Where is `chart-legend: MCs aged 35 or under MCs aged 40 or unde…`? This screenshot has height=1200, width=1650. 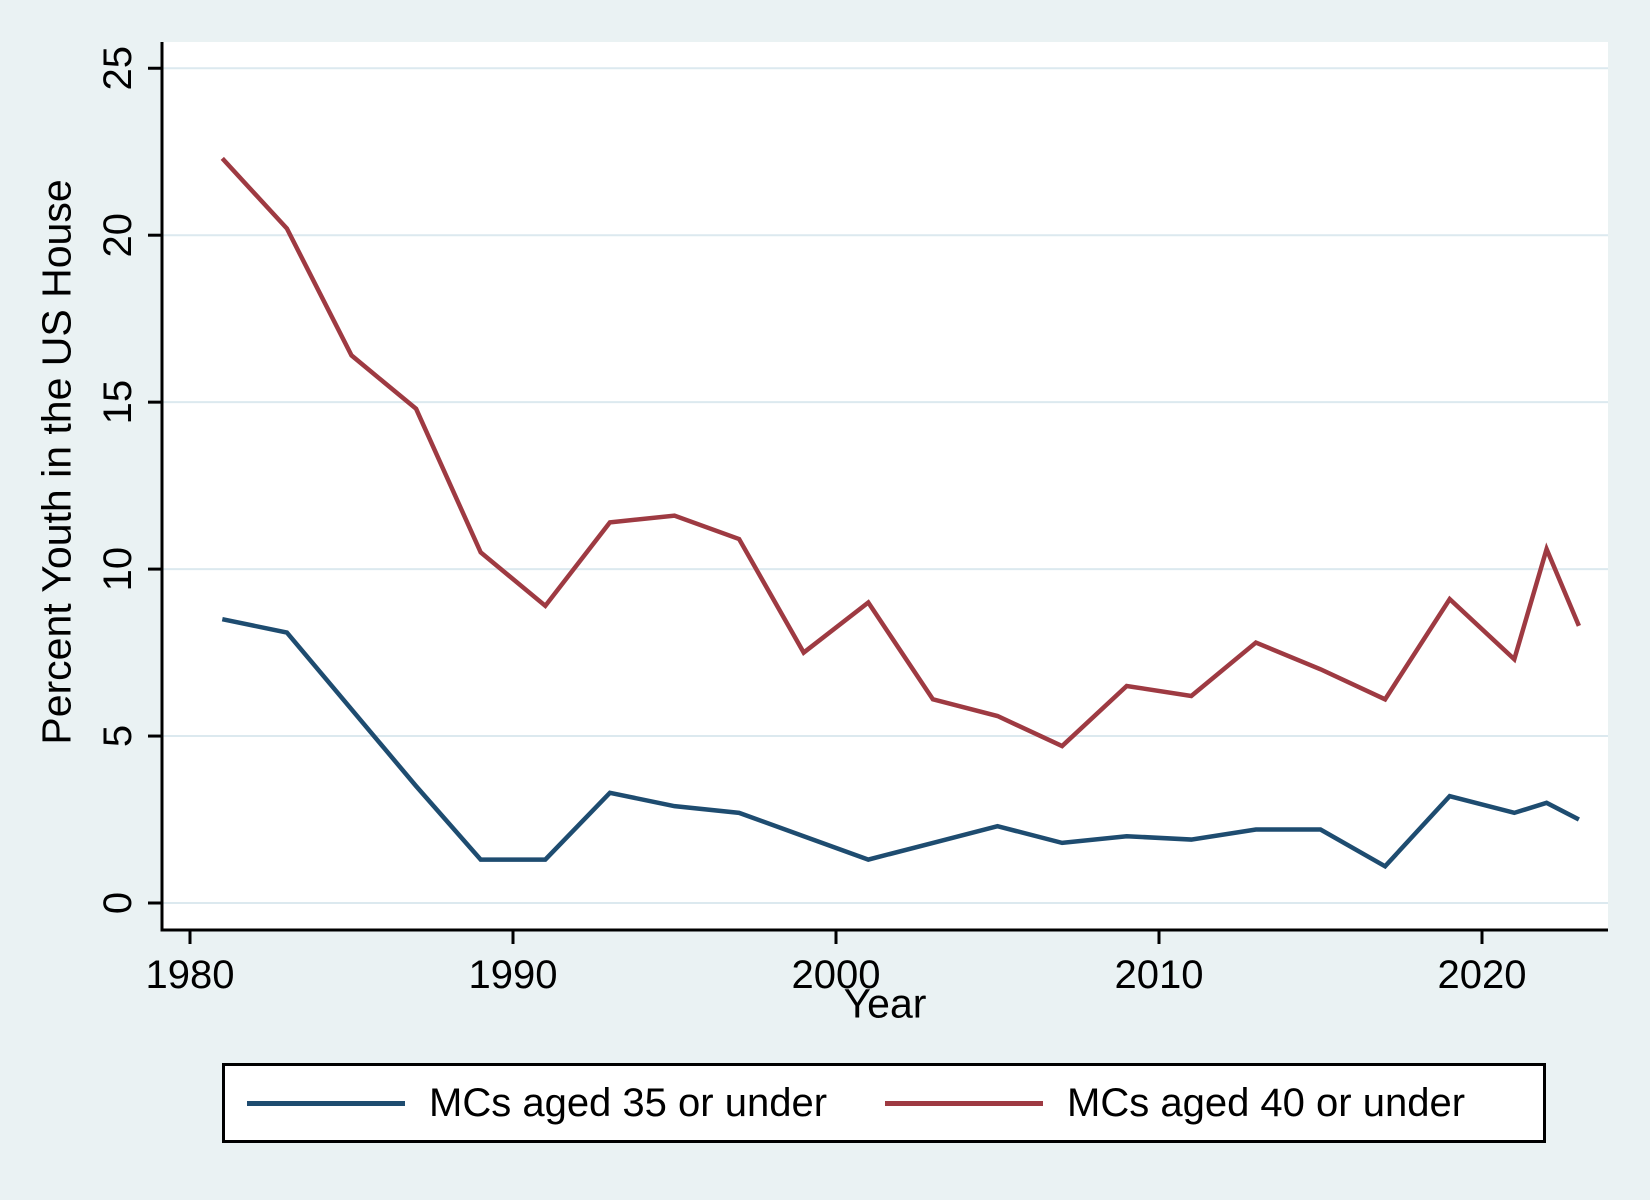 chart-legend: MCs aged 35 or under MCs aged 40 or unde… is located at coordinates (884, 1103).